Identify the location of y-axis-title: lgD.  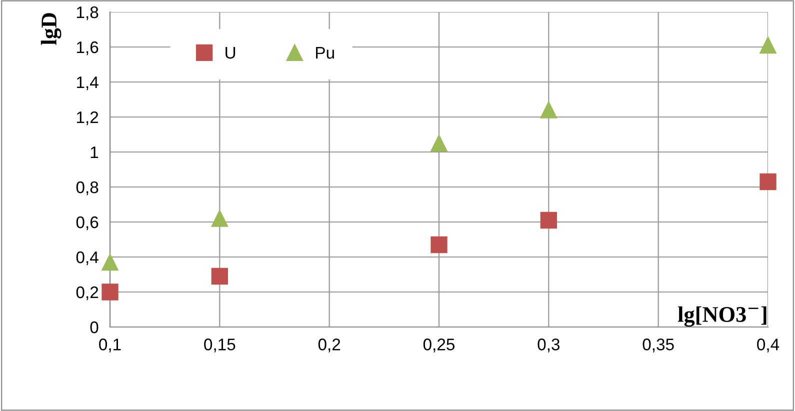
(51, 29).